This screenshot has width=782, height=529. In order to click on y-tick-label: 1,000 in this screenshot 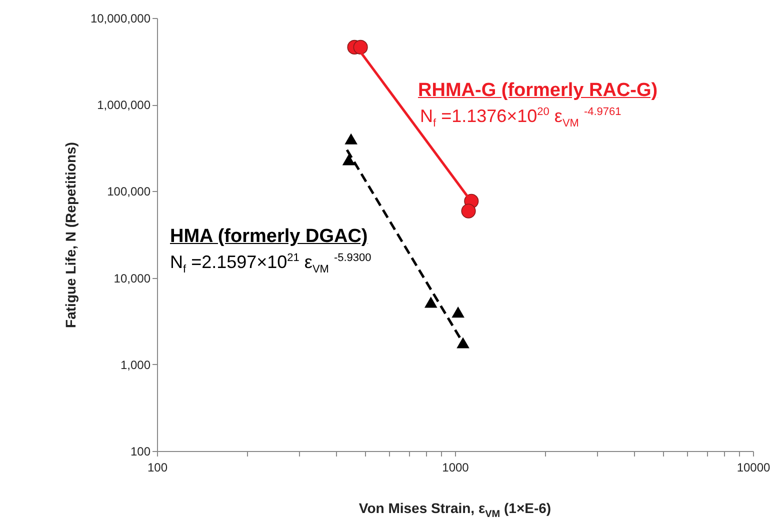, I will do `click(135, 365)`.